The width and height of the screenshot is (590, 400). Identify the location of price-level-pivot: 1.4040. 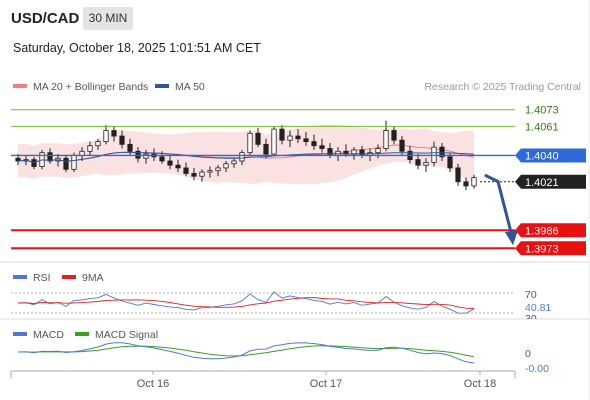
(298, 155).